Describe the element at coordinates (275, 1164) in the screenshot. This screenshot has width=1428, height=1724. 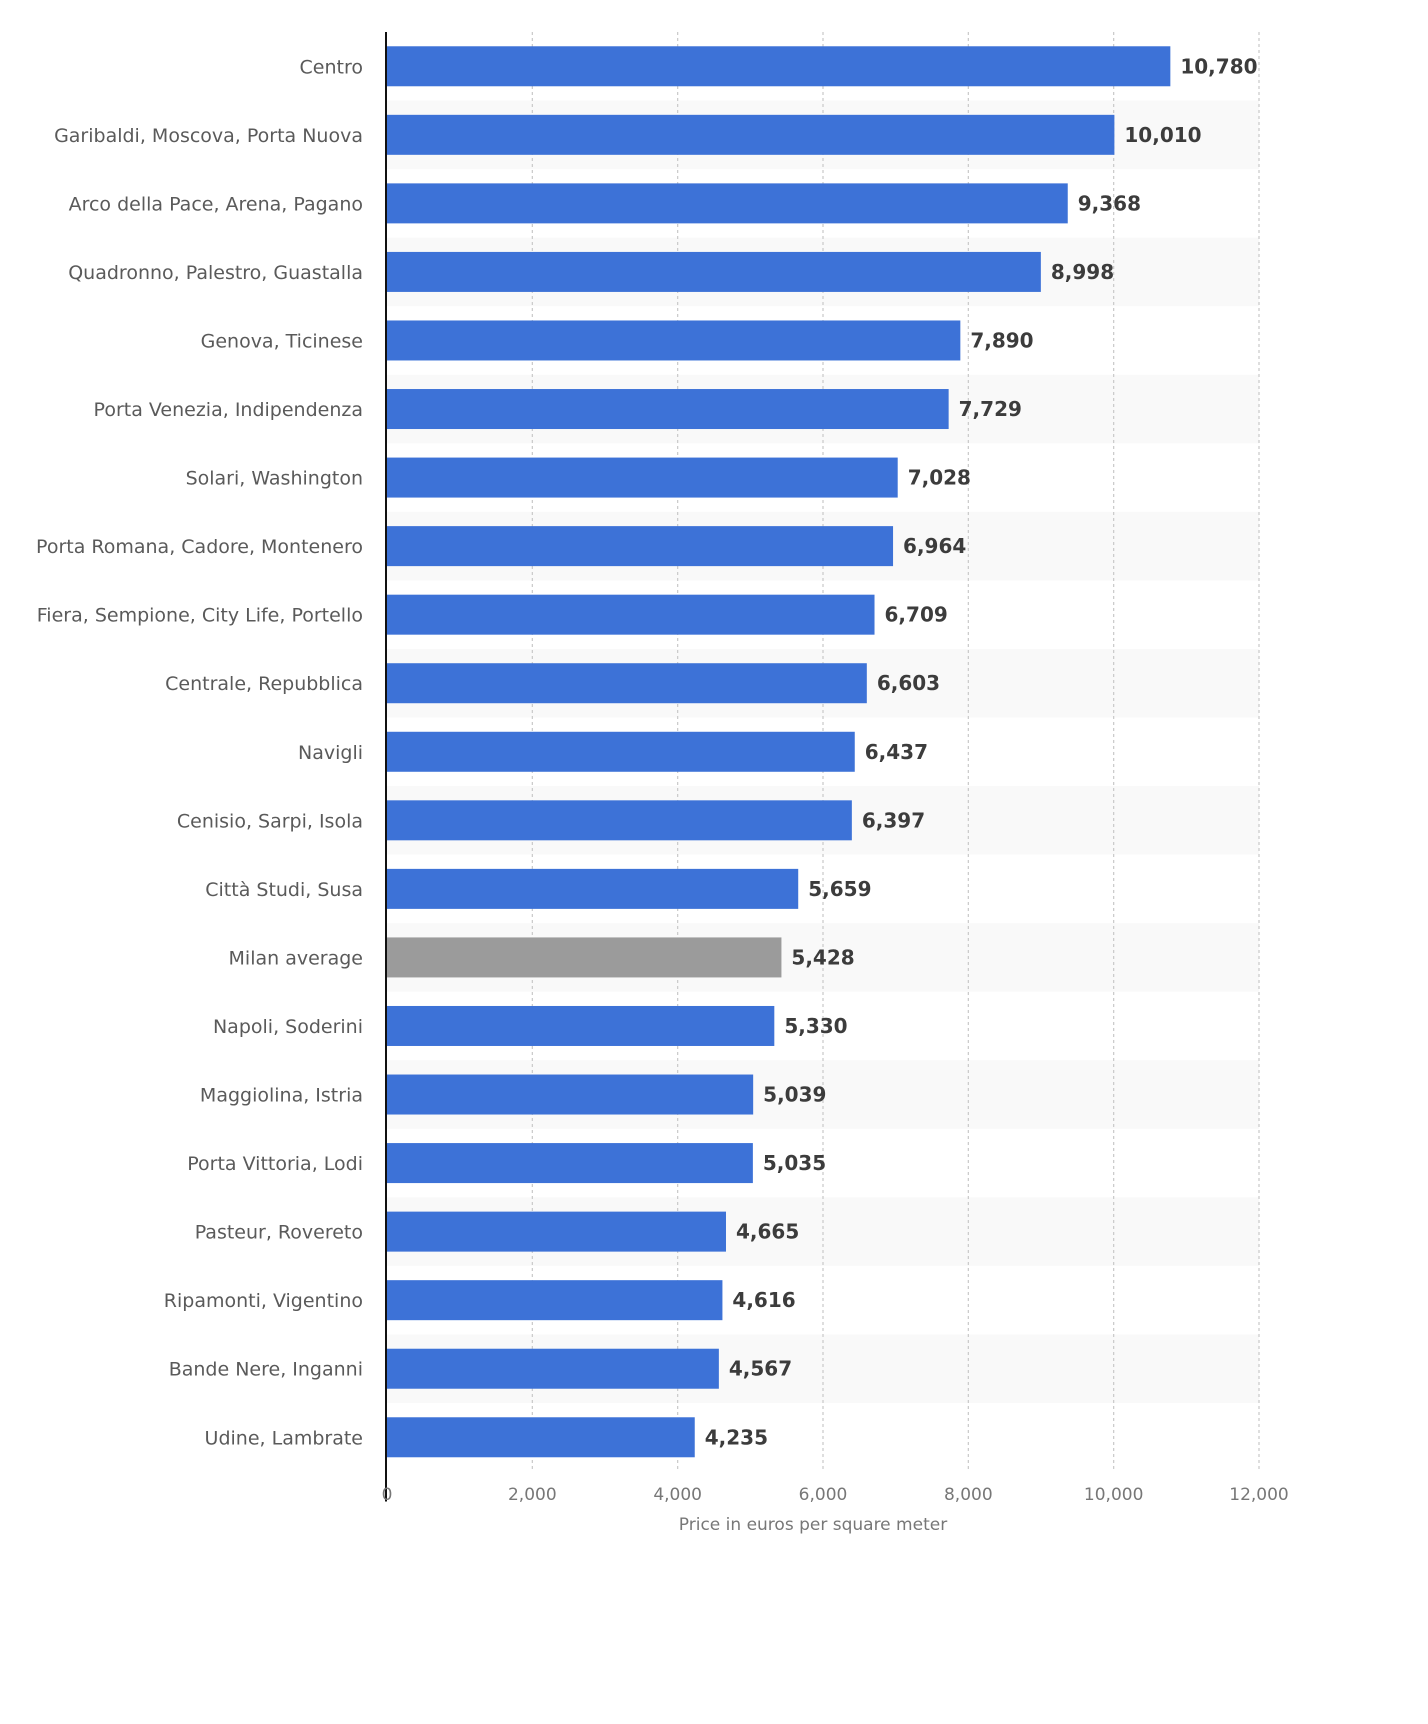
I see `category-label: Porta Vittoria, Lodi` at that location.